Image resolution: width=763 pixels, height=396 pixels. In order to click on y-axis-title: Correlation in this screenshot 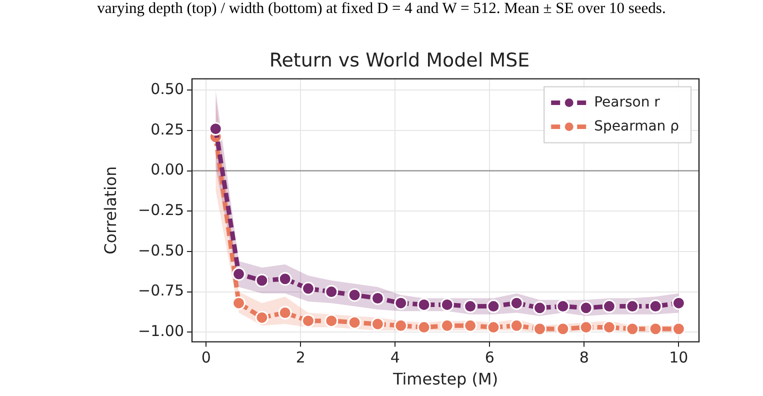, I will do `click(110, 210)`.